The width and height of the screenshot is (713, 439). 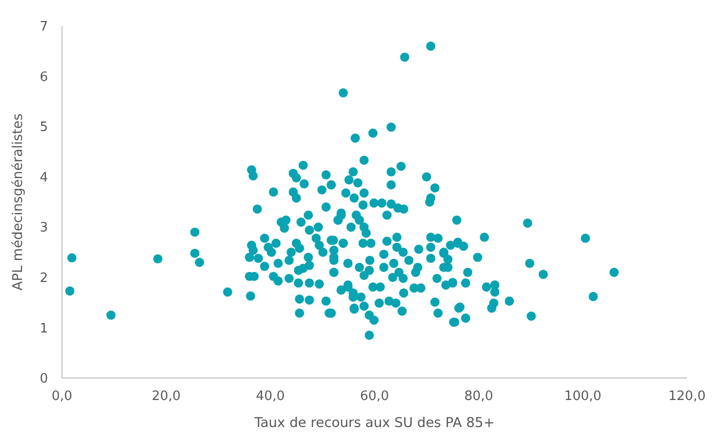 What do you see at coordinates (44, 278) in the screenshot?
I see `y-tick-label: 2` at bounding box center [44, 278].